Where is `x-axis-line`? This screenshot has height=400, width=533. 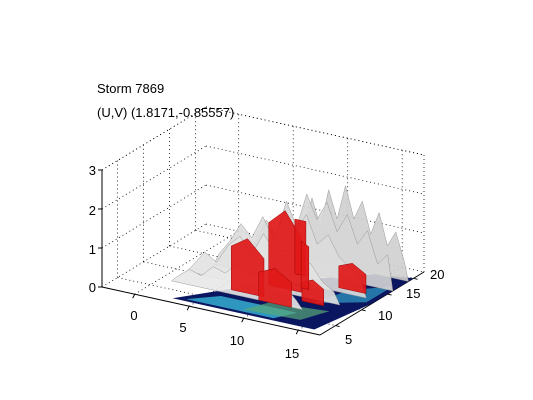
x-axis-line is located at coordinates (211, 311).